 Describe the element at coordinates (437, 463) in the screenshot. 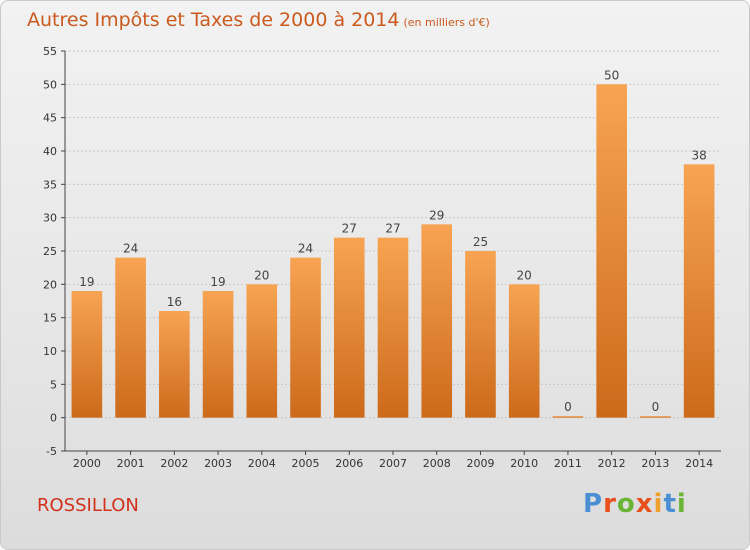

I see `x-tick-label: 2008` at that location.